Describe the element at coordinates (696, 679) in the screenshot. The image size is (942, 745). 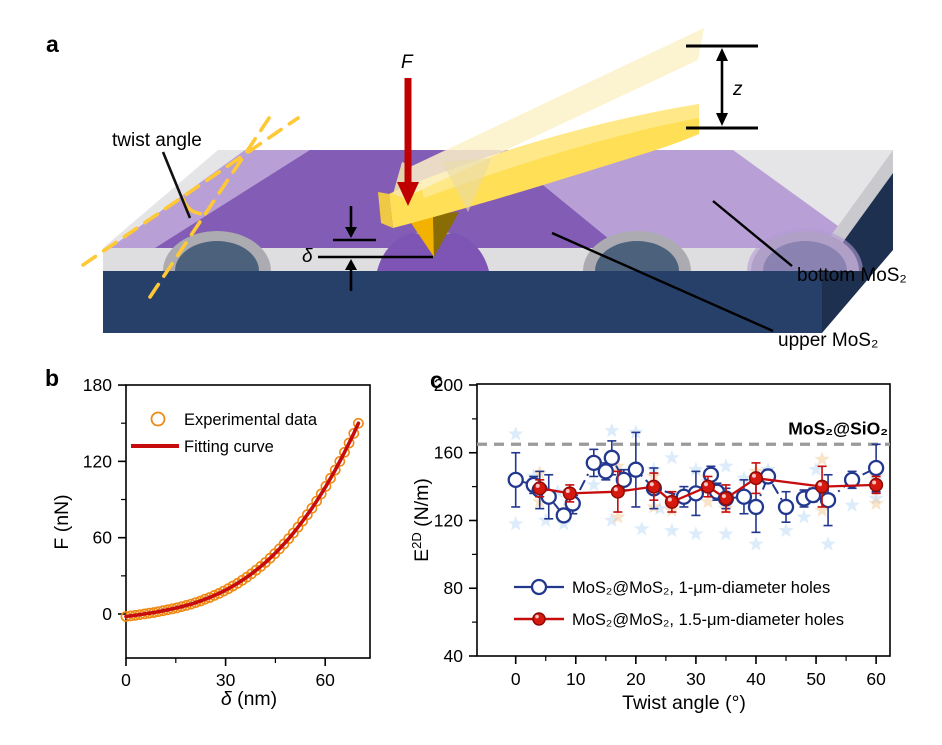
I see `x-tick-label: 30` at that location.